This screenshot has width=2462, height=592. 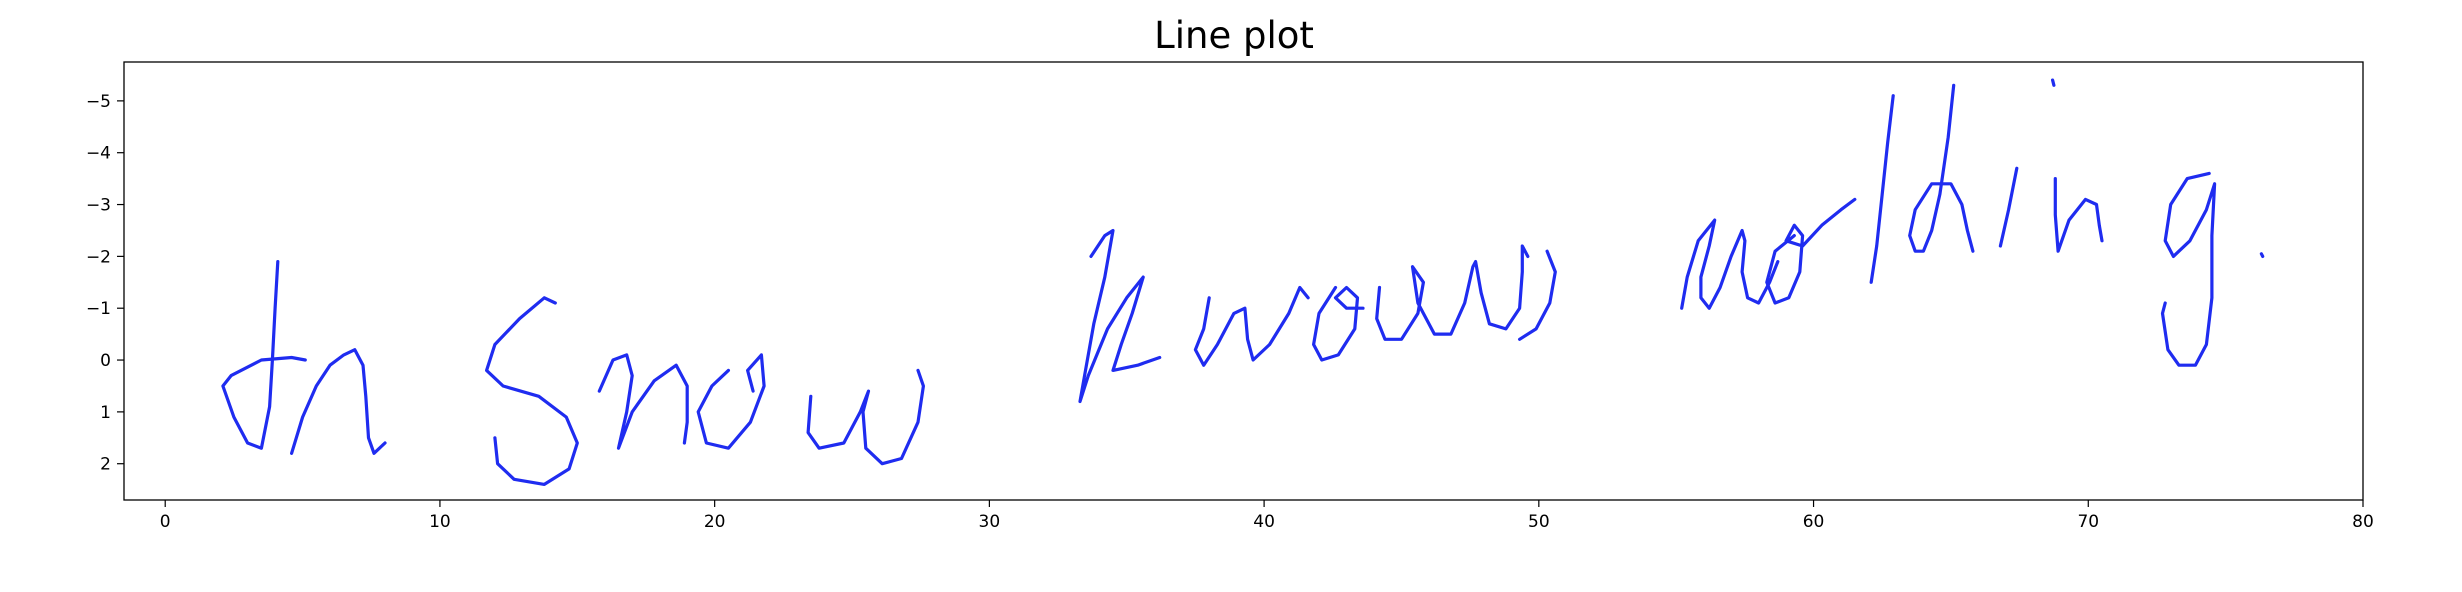 What do you see at coordinates (98, 257) in the screenshot?
I see `y-tick-label: −2` at bounding box center [98, 257].